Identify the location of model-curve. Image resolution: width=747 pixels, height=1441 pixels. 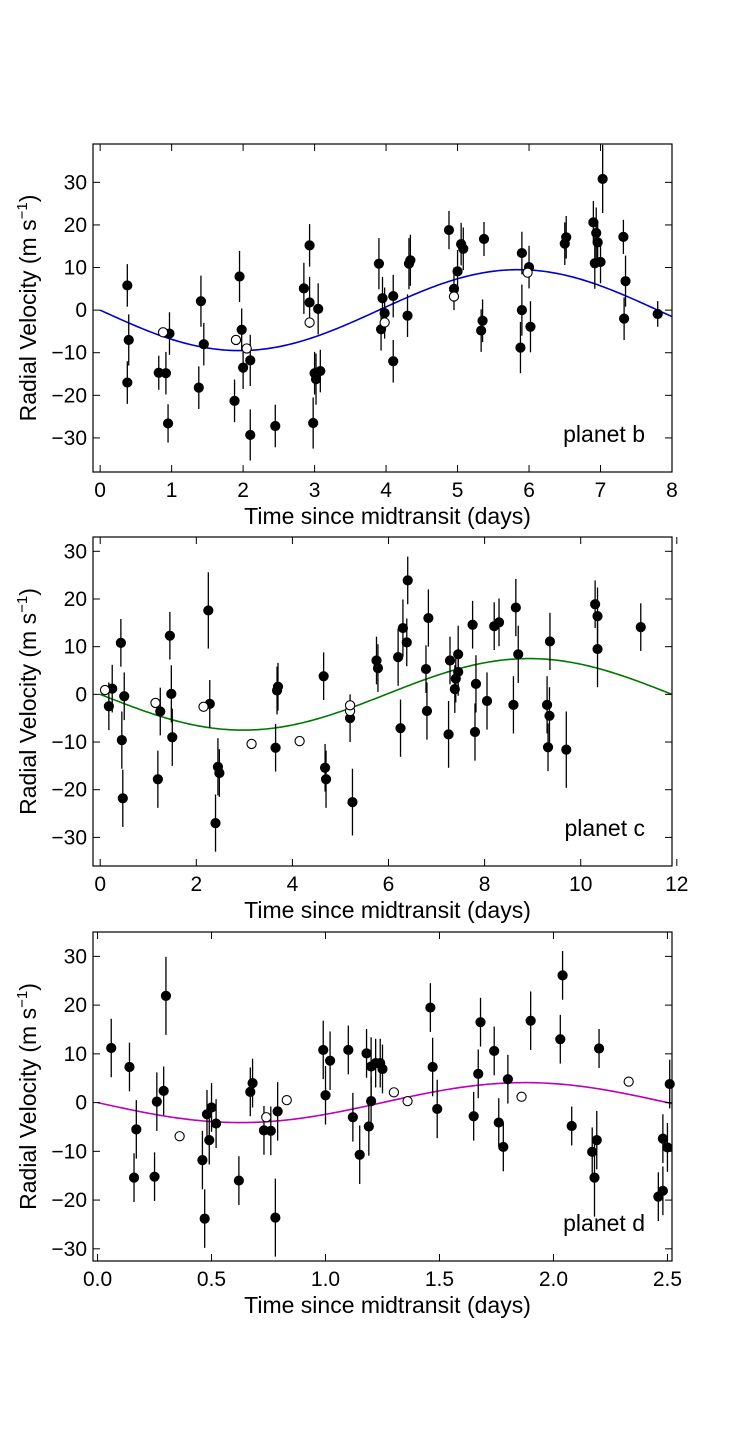
(385, 694).